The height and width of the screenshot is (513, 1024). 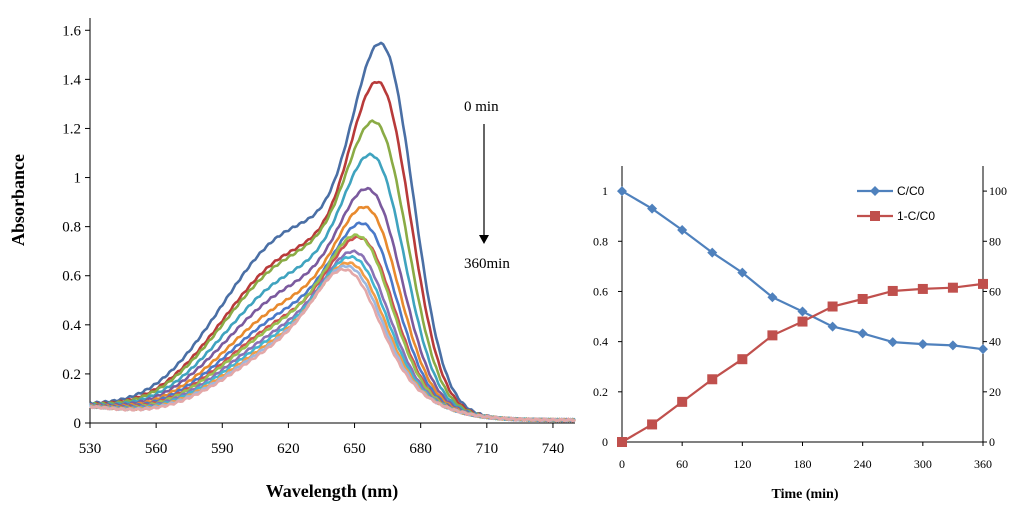 What do you see at coordinates (71, 277) in the screenshot?
I see `y-tick-label: 0.6` at bounding box center [71, 277].